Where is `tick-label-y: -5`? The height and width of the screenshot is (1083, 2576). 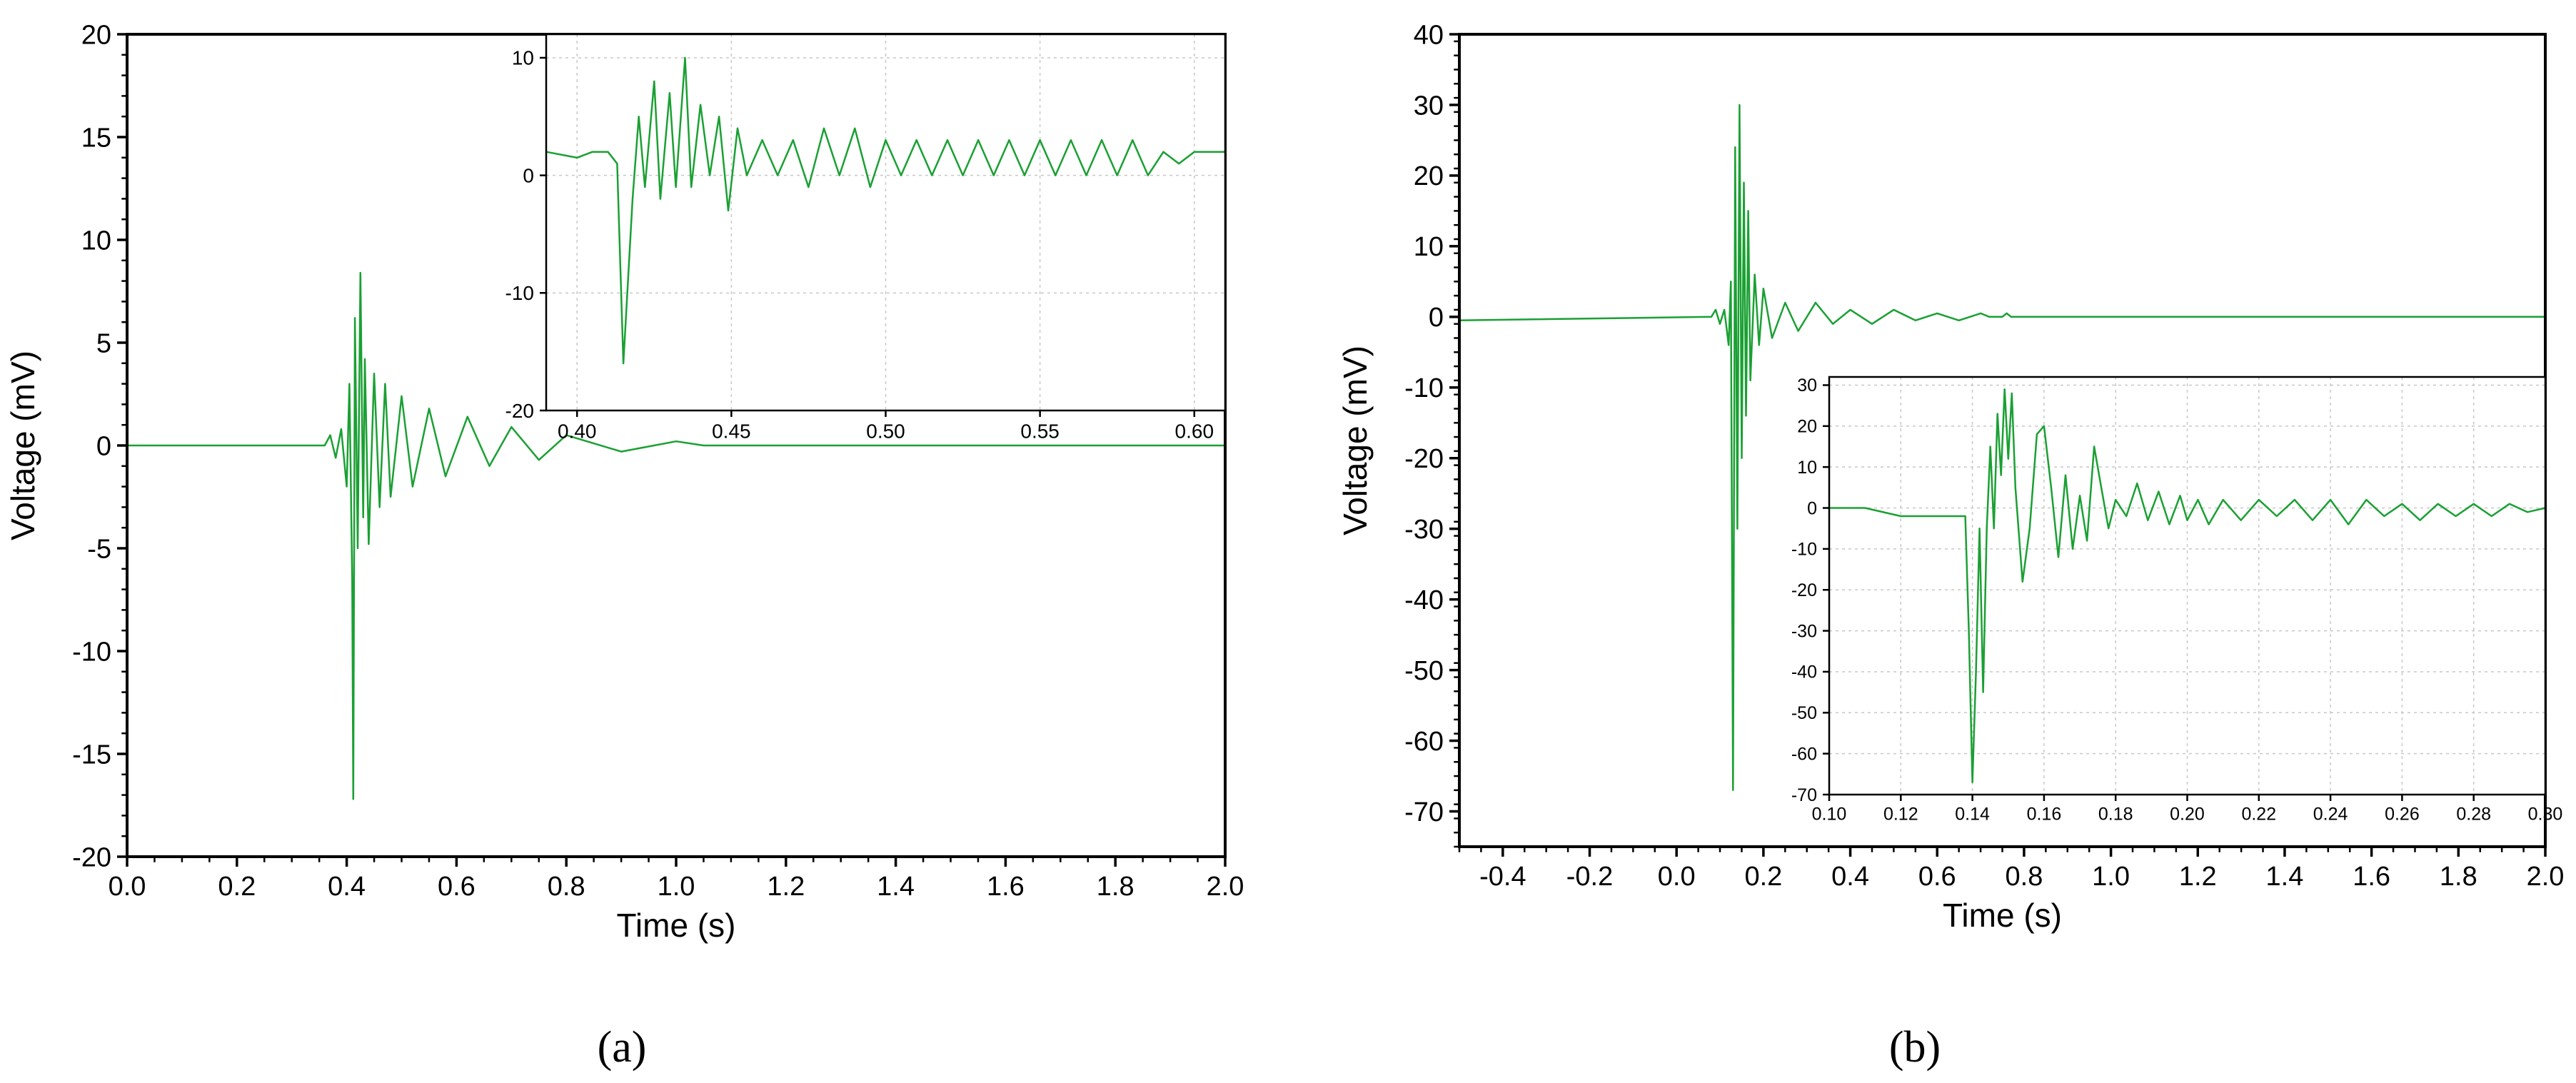 tick-label-y: -5 is located at coordinates (99, 549).